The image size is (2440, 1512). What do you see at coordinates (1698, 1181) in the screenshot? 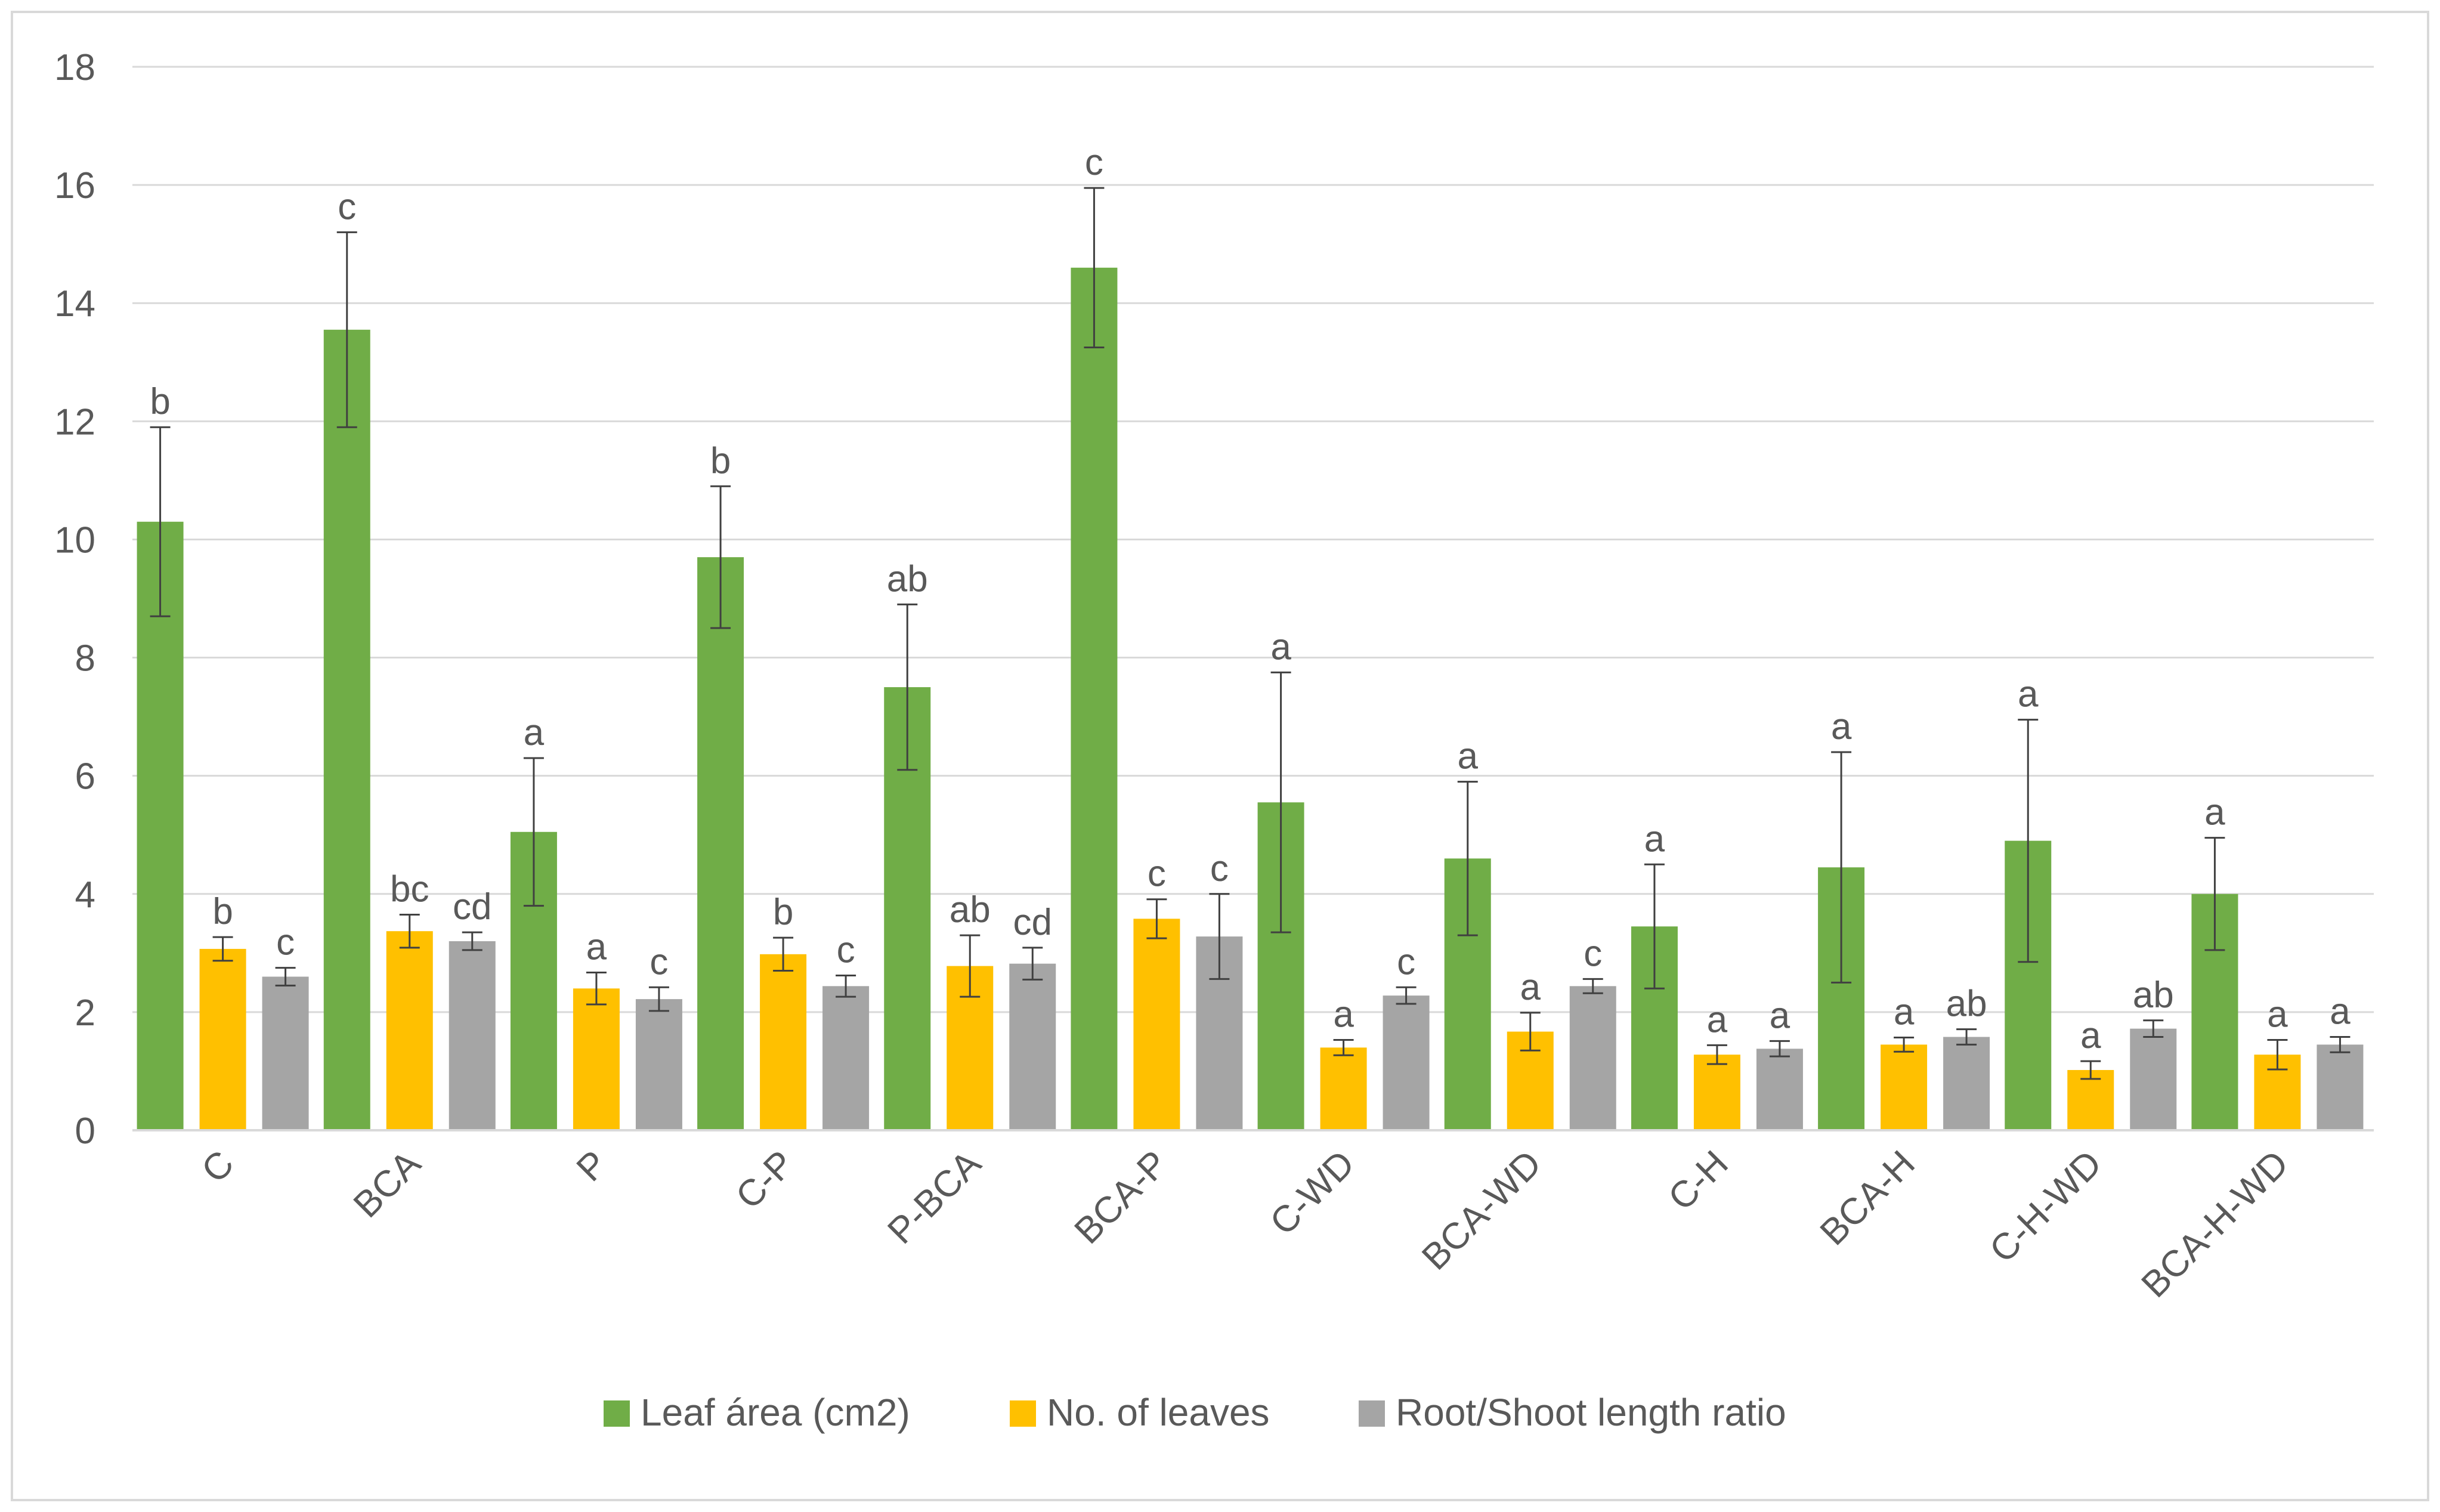
I see `x-category-label: C-H` at bounding box center [1698, 1181].